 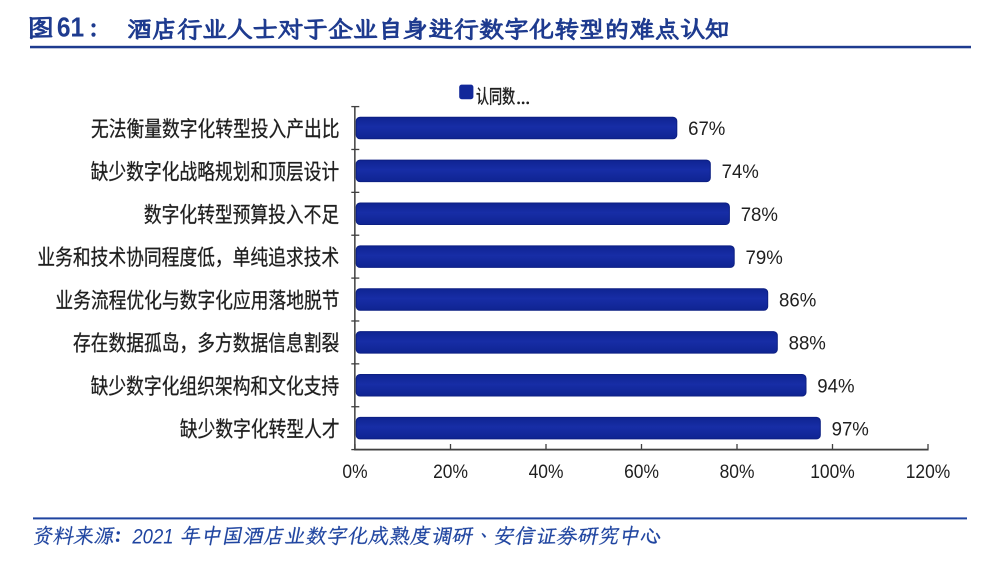 I want to click on svg-text: 2021, so click(x=152, y=536).